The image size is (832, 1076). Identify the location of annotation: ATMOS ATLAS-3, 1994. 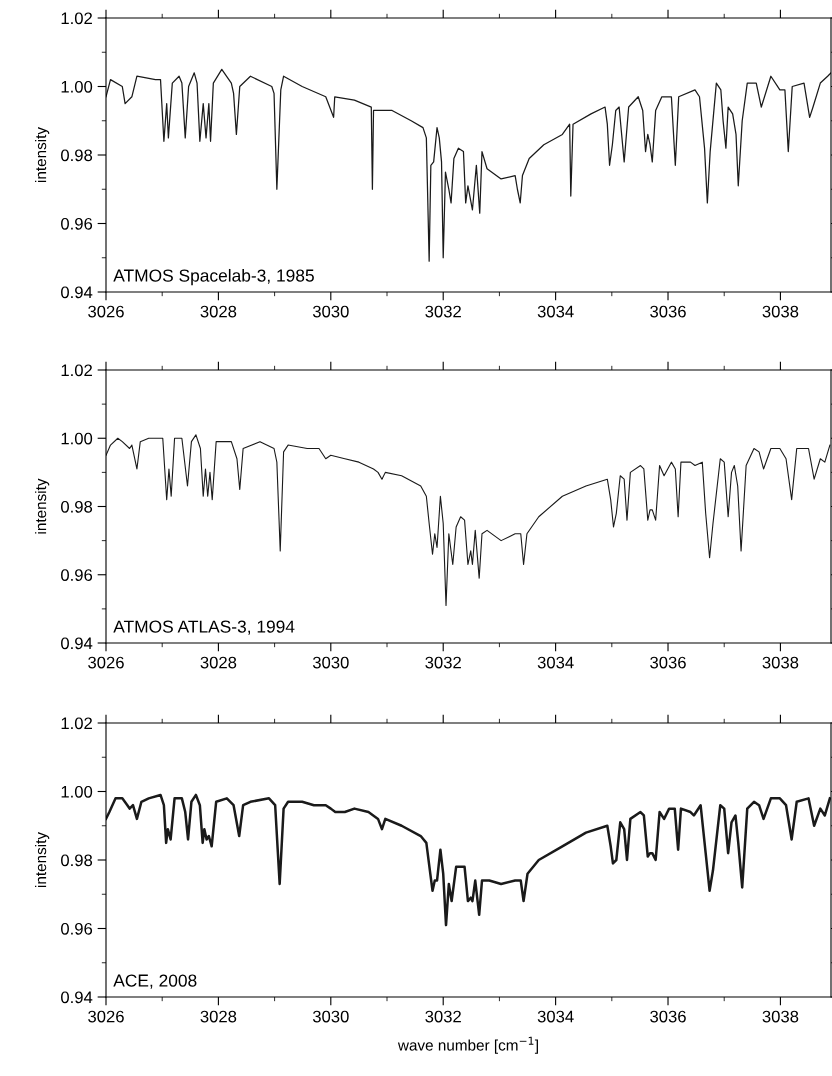
(204, 627).